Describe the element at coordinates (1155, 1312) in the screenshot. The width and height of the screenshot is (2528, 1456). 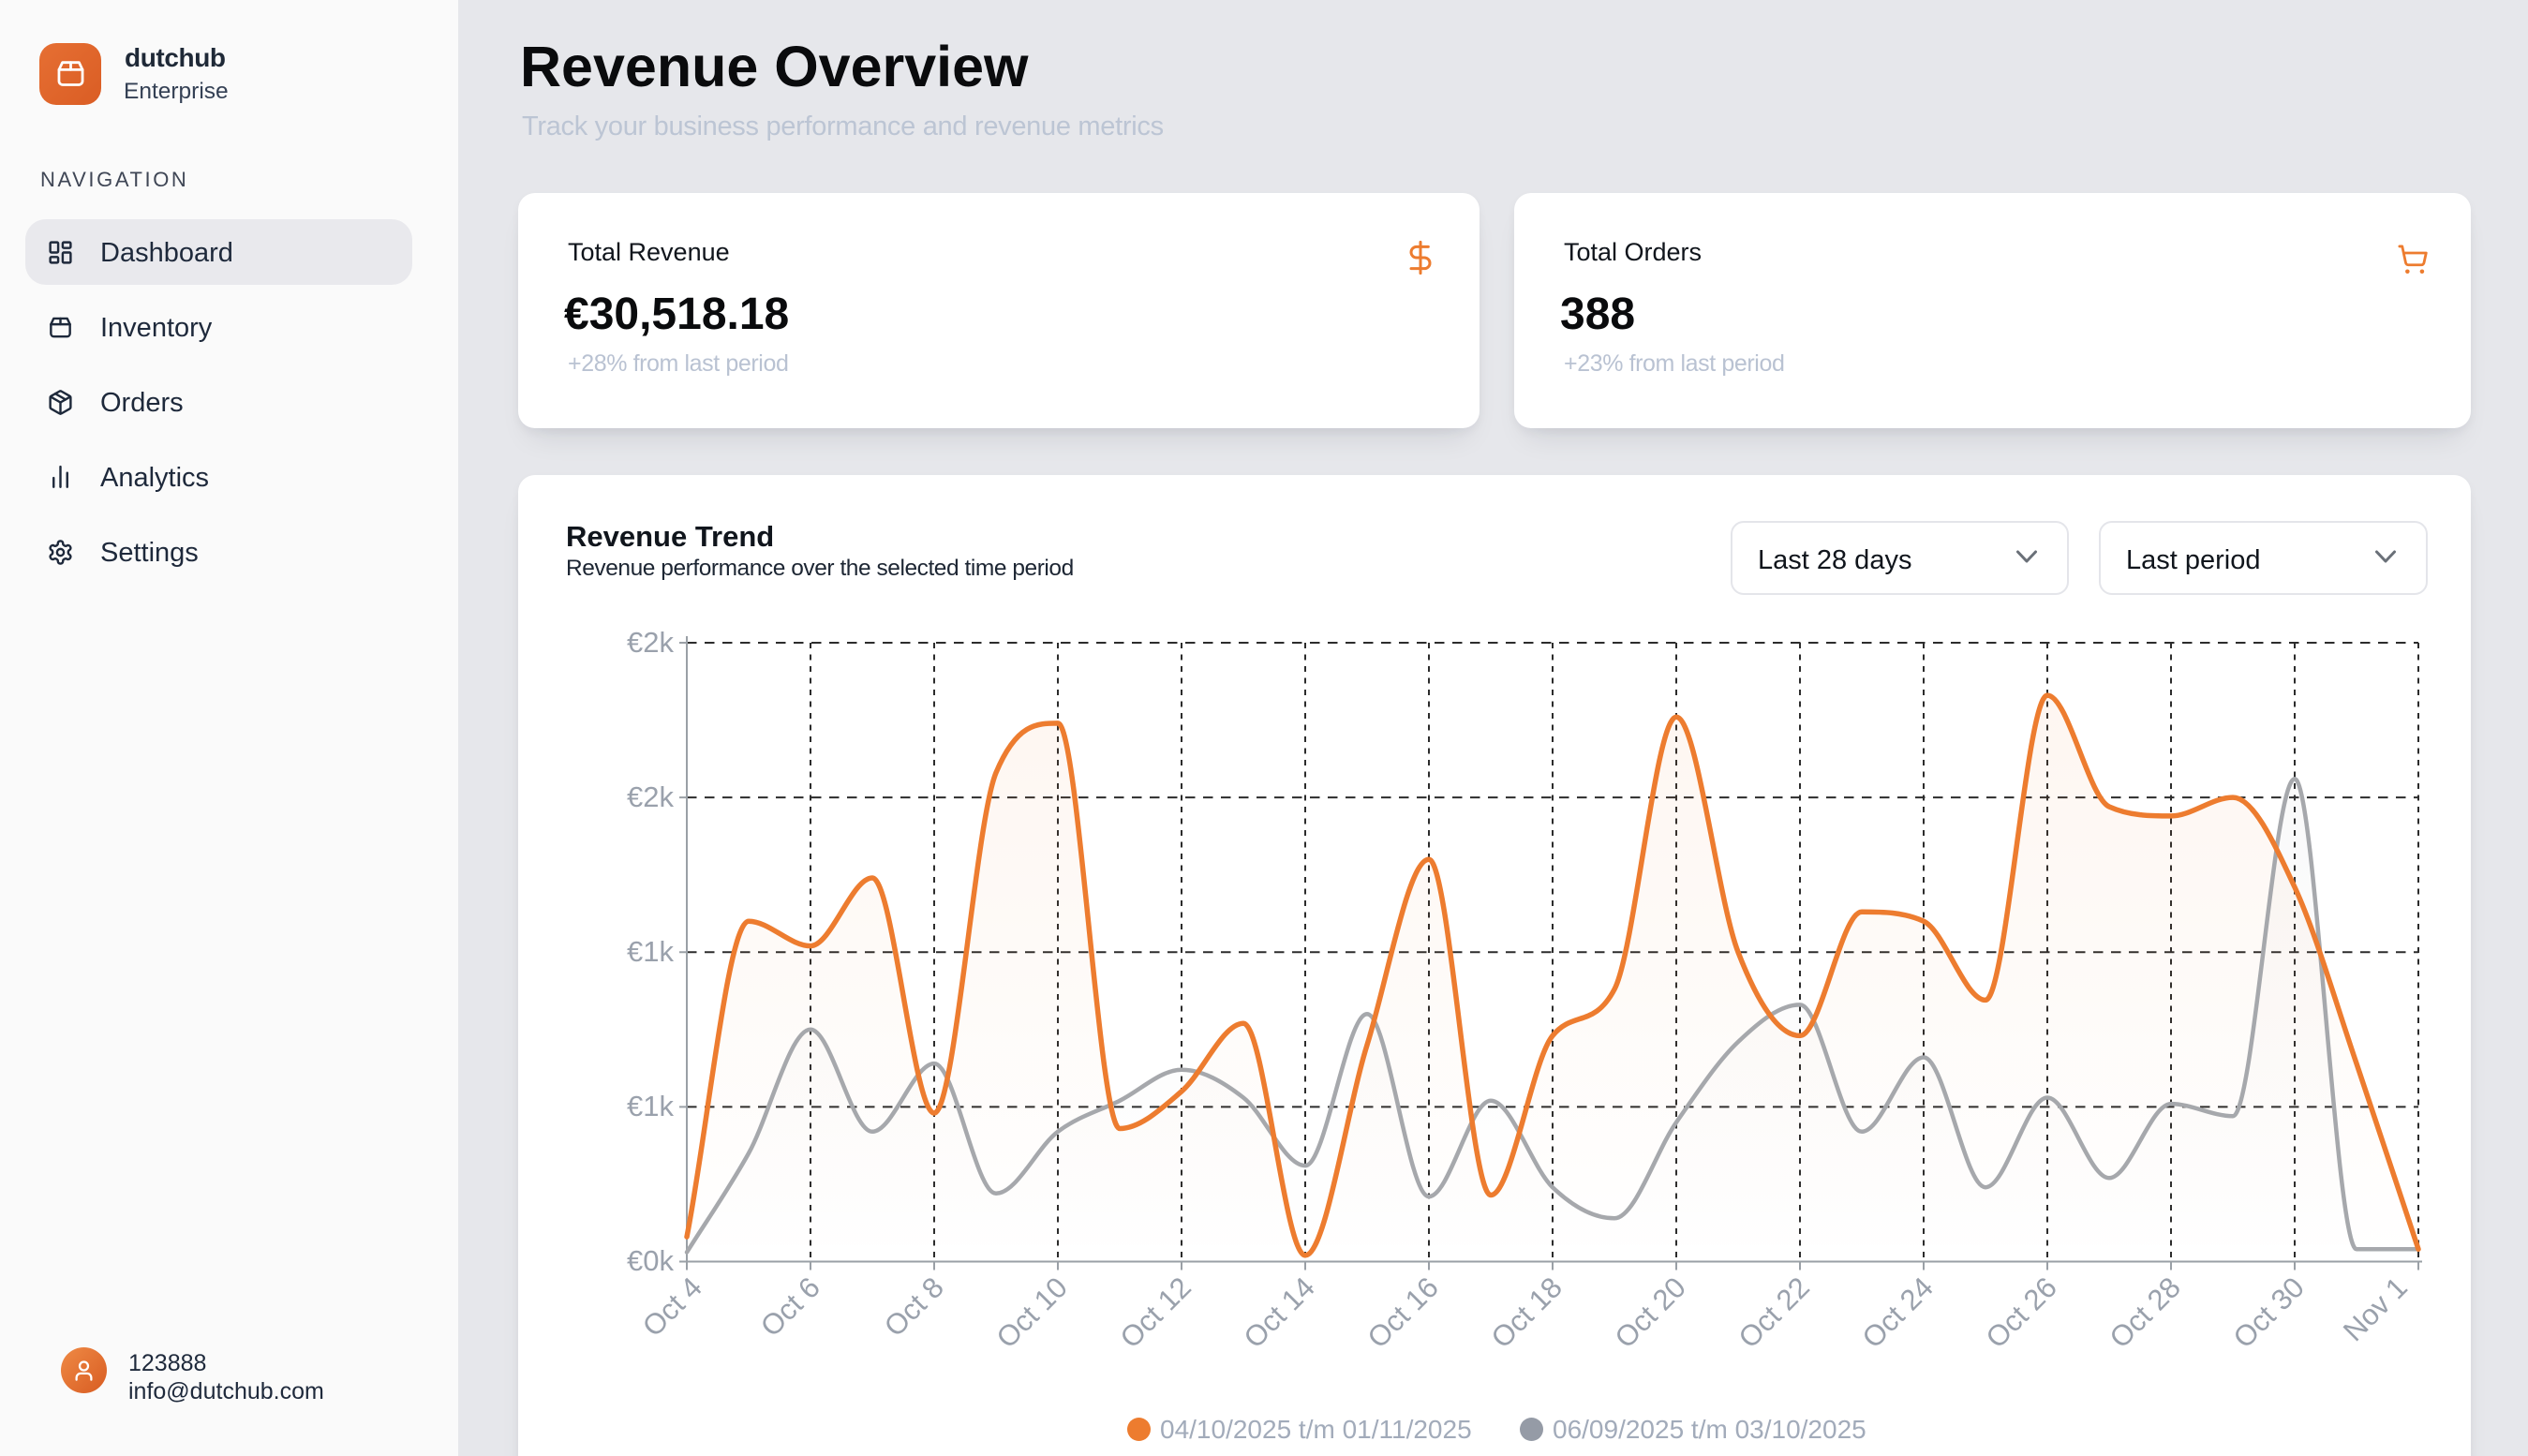
I see `svg-text: Oct 12` at that location.